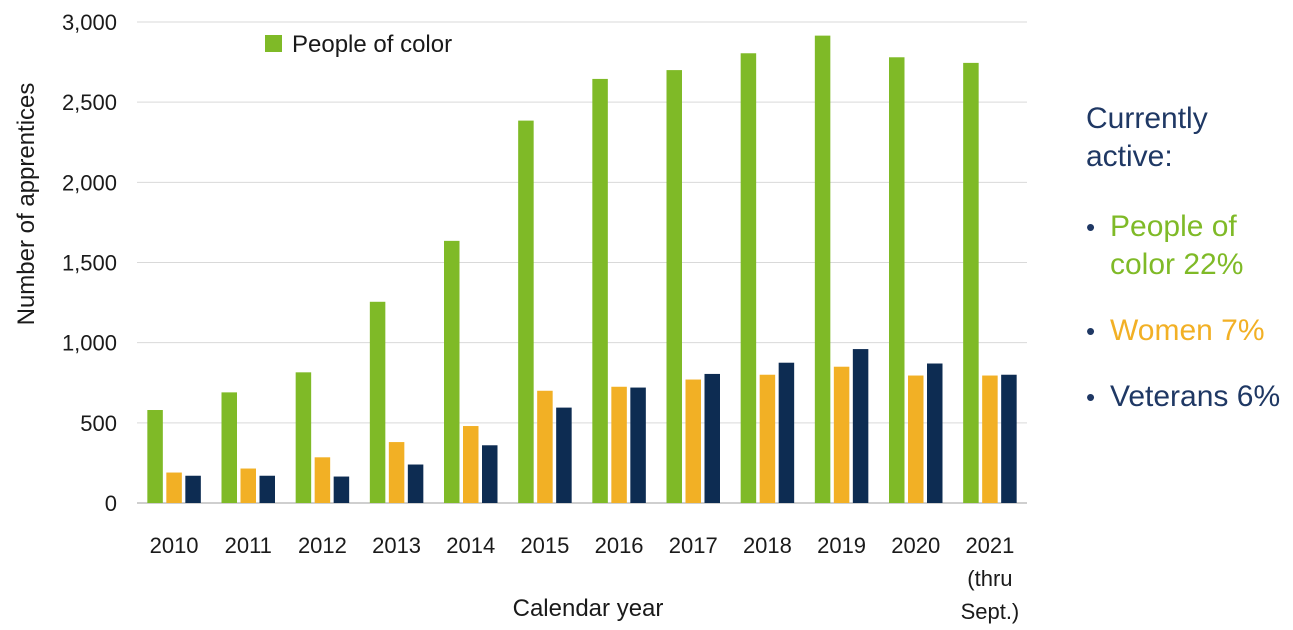 The height and width of the screenshot is (630, 1293). Describe the element at coordinates (89, 343) in the screenshot. I see `y-tick-label: 1,000` at that location.